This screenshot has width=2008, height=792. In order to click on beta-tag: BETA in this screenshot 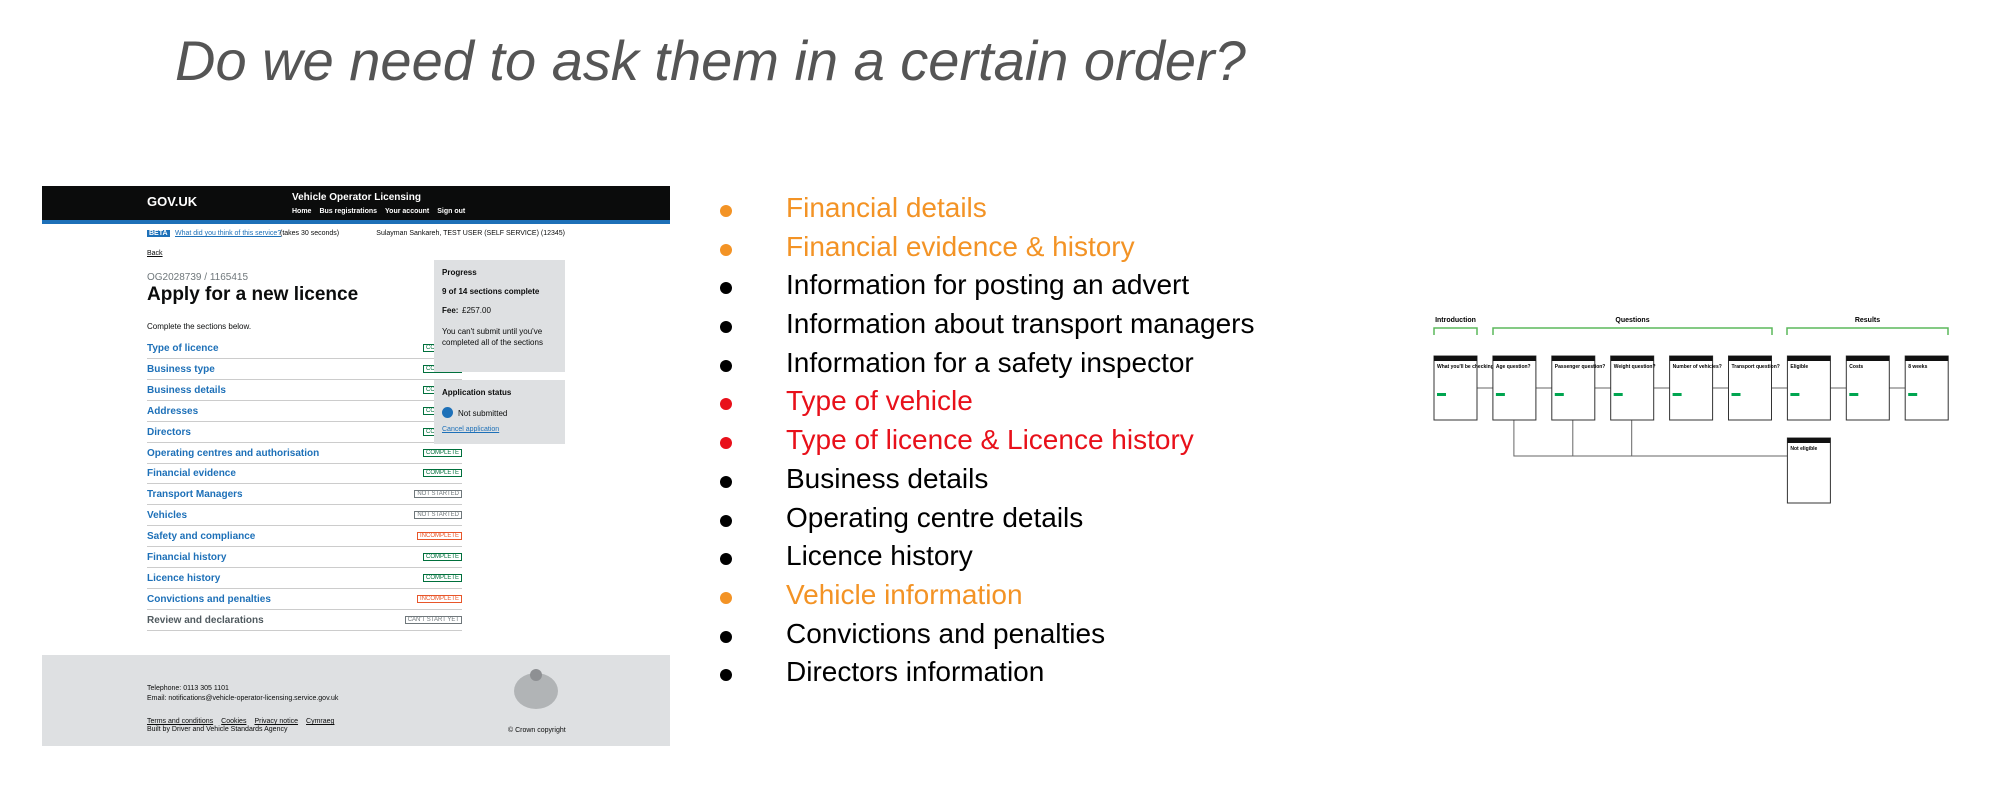, I will do `click(158, 233)`.